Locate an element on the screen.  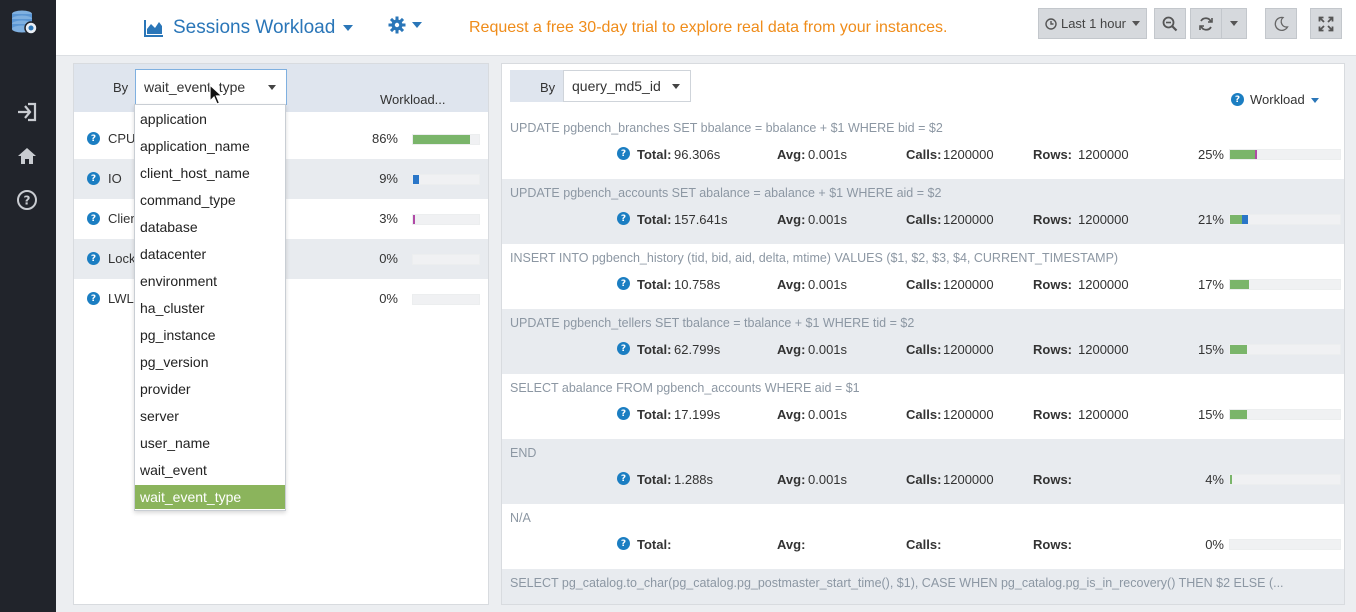
total-value: 10.758s is located at coordinates (697, 284).